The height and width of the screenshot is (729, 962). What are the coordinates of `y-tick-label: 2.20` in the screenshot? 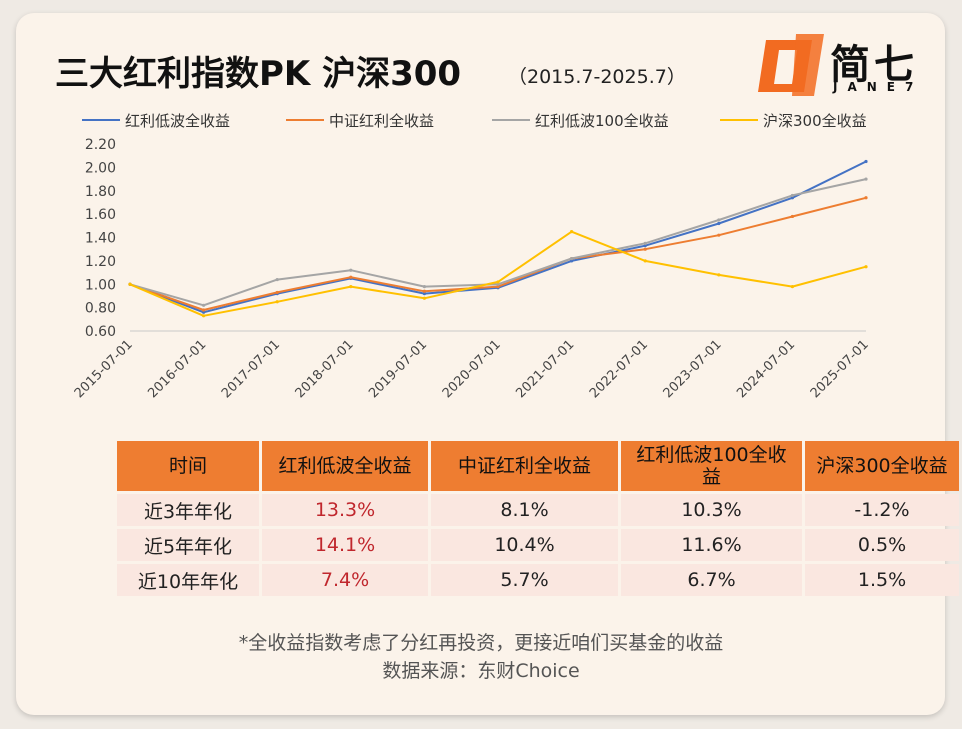 It's located at (100, 145).